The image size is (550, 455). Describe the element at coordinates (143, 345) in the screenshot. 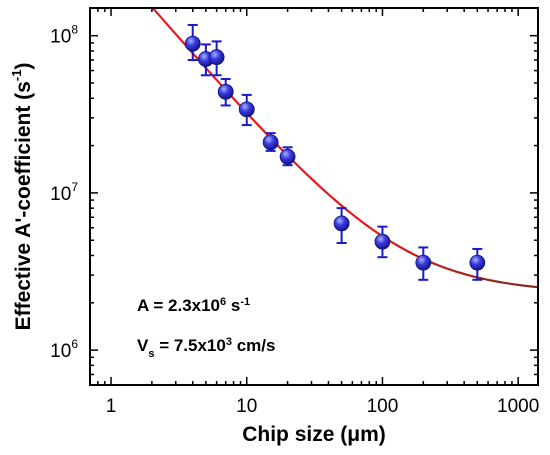

I see `annotation-vs-symbol: V` at that location.